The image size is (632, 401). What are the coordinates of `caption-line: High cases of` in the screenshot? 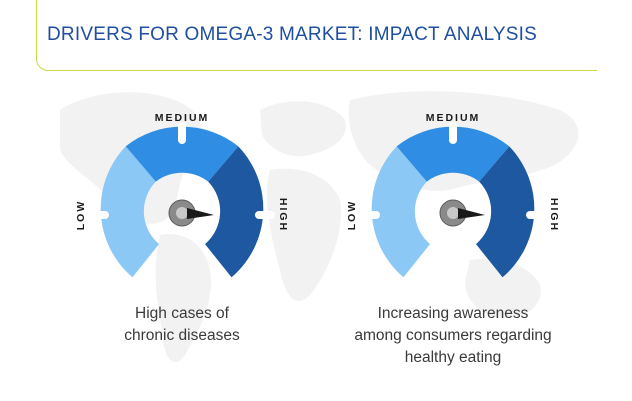 It's located at (182, 313).